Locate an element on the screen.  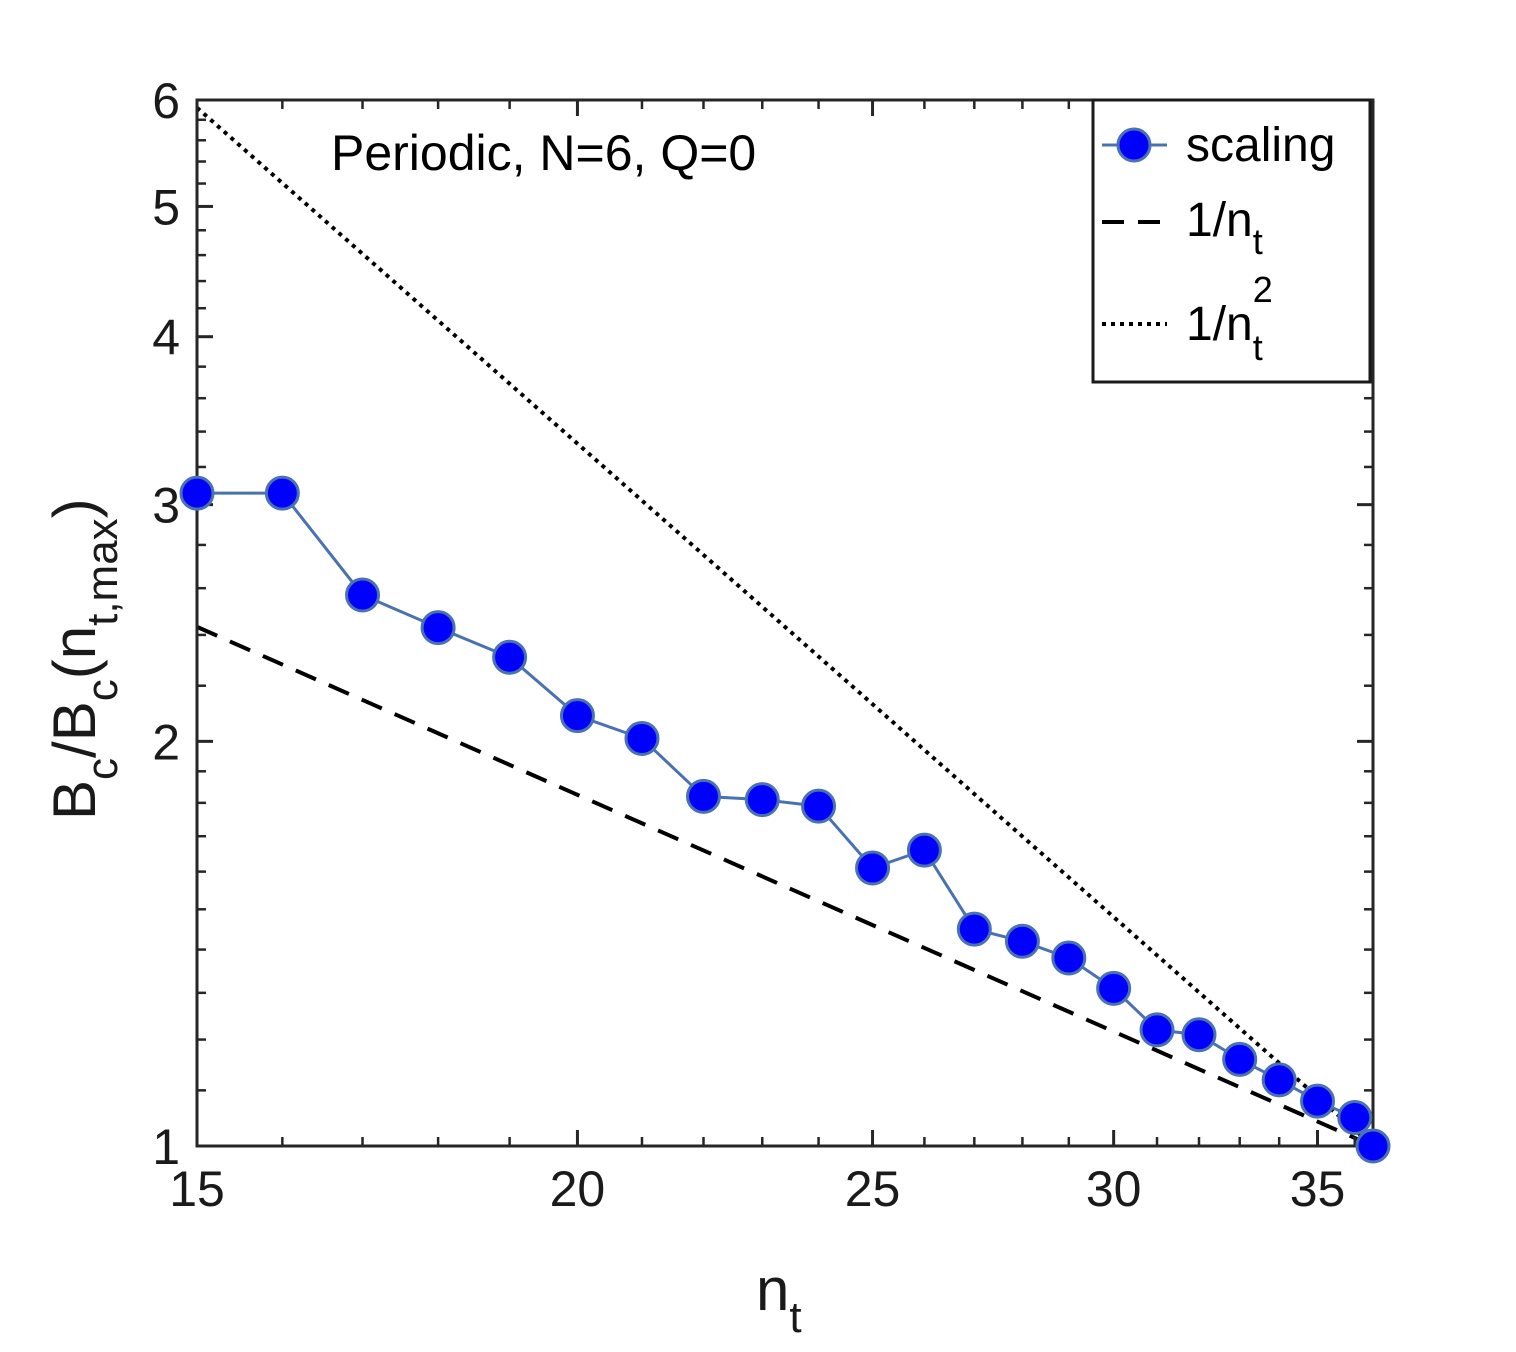
legend-entry-inverse-square: 1/n2 t is located at coordinates (1187, 318).